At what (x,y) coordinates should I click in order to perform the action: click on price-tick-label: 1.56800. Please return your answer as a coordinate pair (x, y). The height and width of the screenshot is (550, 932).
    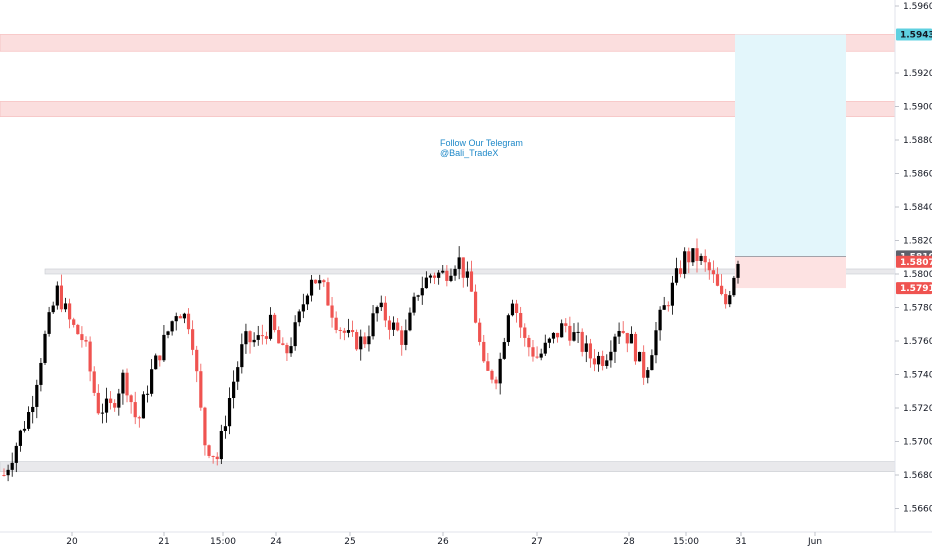
    Looking at the image, I should click on (917, 476).